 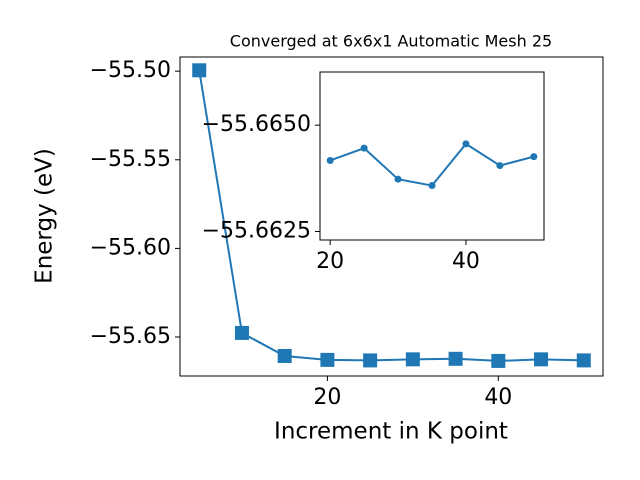 I want to click on y-tick-label: −55.6650, so click(x=256, y=124).